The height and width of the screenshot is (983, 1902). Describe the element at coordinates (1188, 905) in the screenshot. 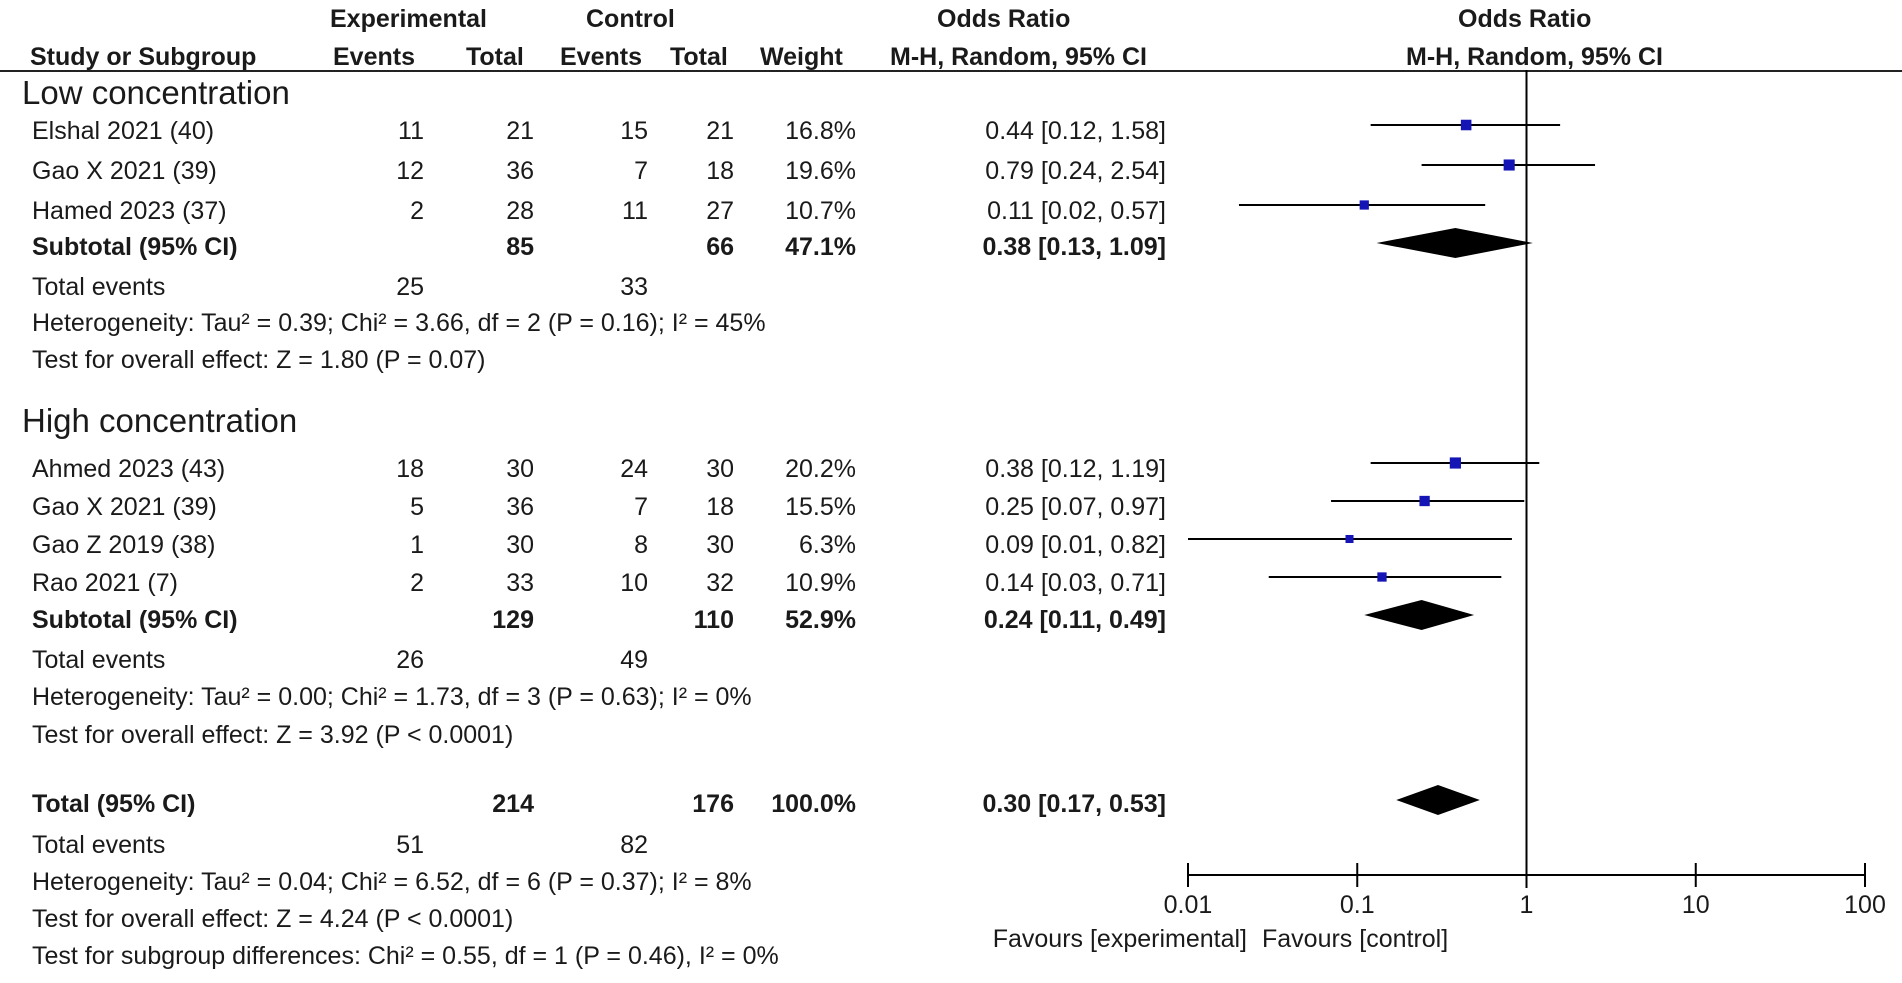

I see `x-tick-label: 0.01` at that location.